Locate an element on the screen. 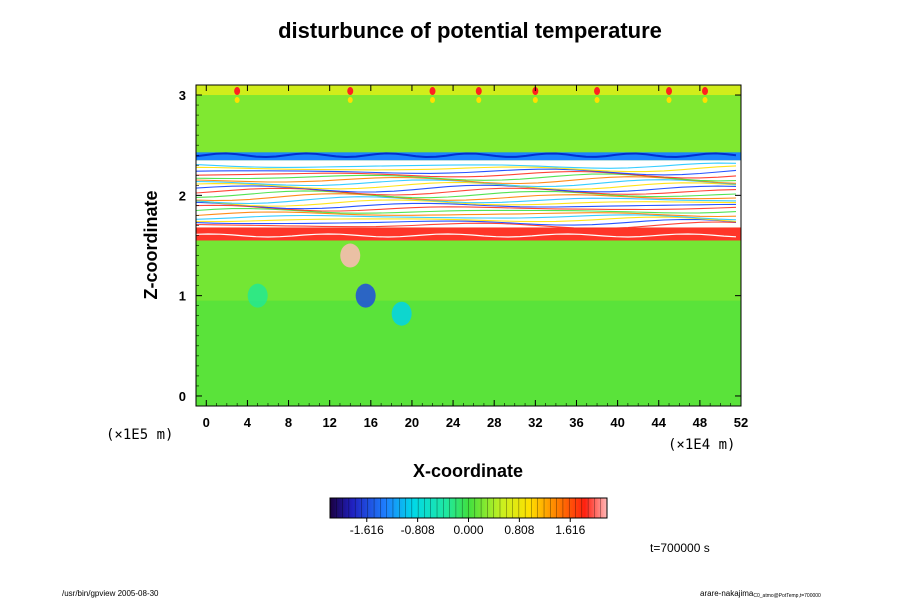  colorbar-tick-label: -0.808 is located at coordinates (418, 530).